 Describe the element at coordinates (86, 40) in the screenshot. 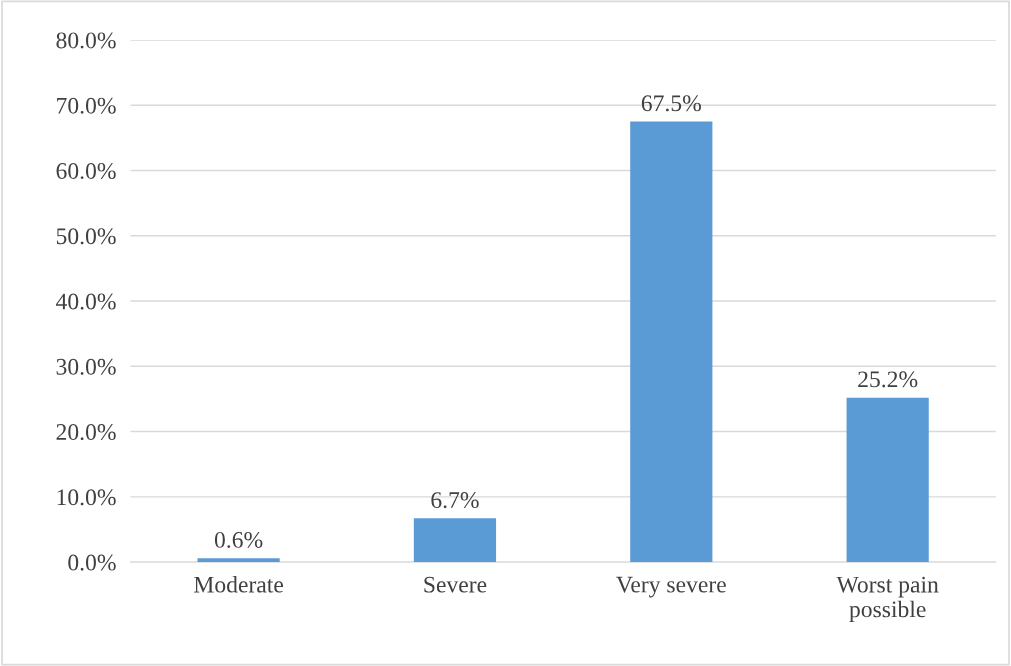

I see `y-tick-label: 80.0%` at that location.